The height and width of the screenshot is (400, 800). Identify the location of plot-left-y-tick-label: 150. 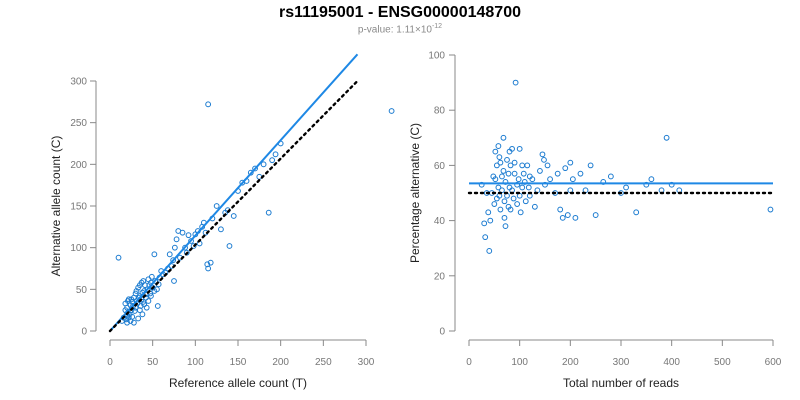
(78, 207).